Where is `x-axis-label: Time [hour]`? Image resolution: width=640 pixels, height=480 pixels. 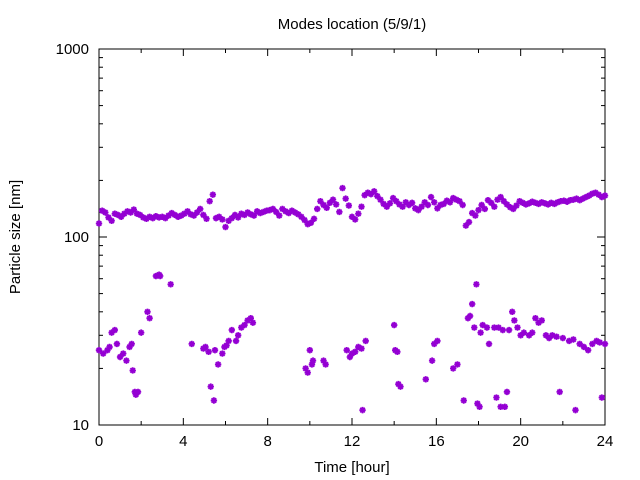 x-axis-label: Time [hour] is located at coordinates (351, 467).